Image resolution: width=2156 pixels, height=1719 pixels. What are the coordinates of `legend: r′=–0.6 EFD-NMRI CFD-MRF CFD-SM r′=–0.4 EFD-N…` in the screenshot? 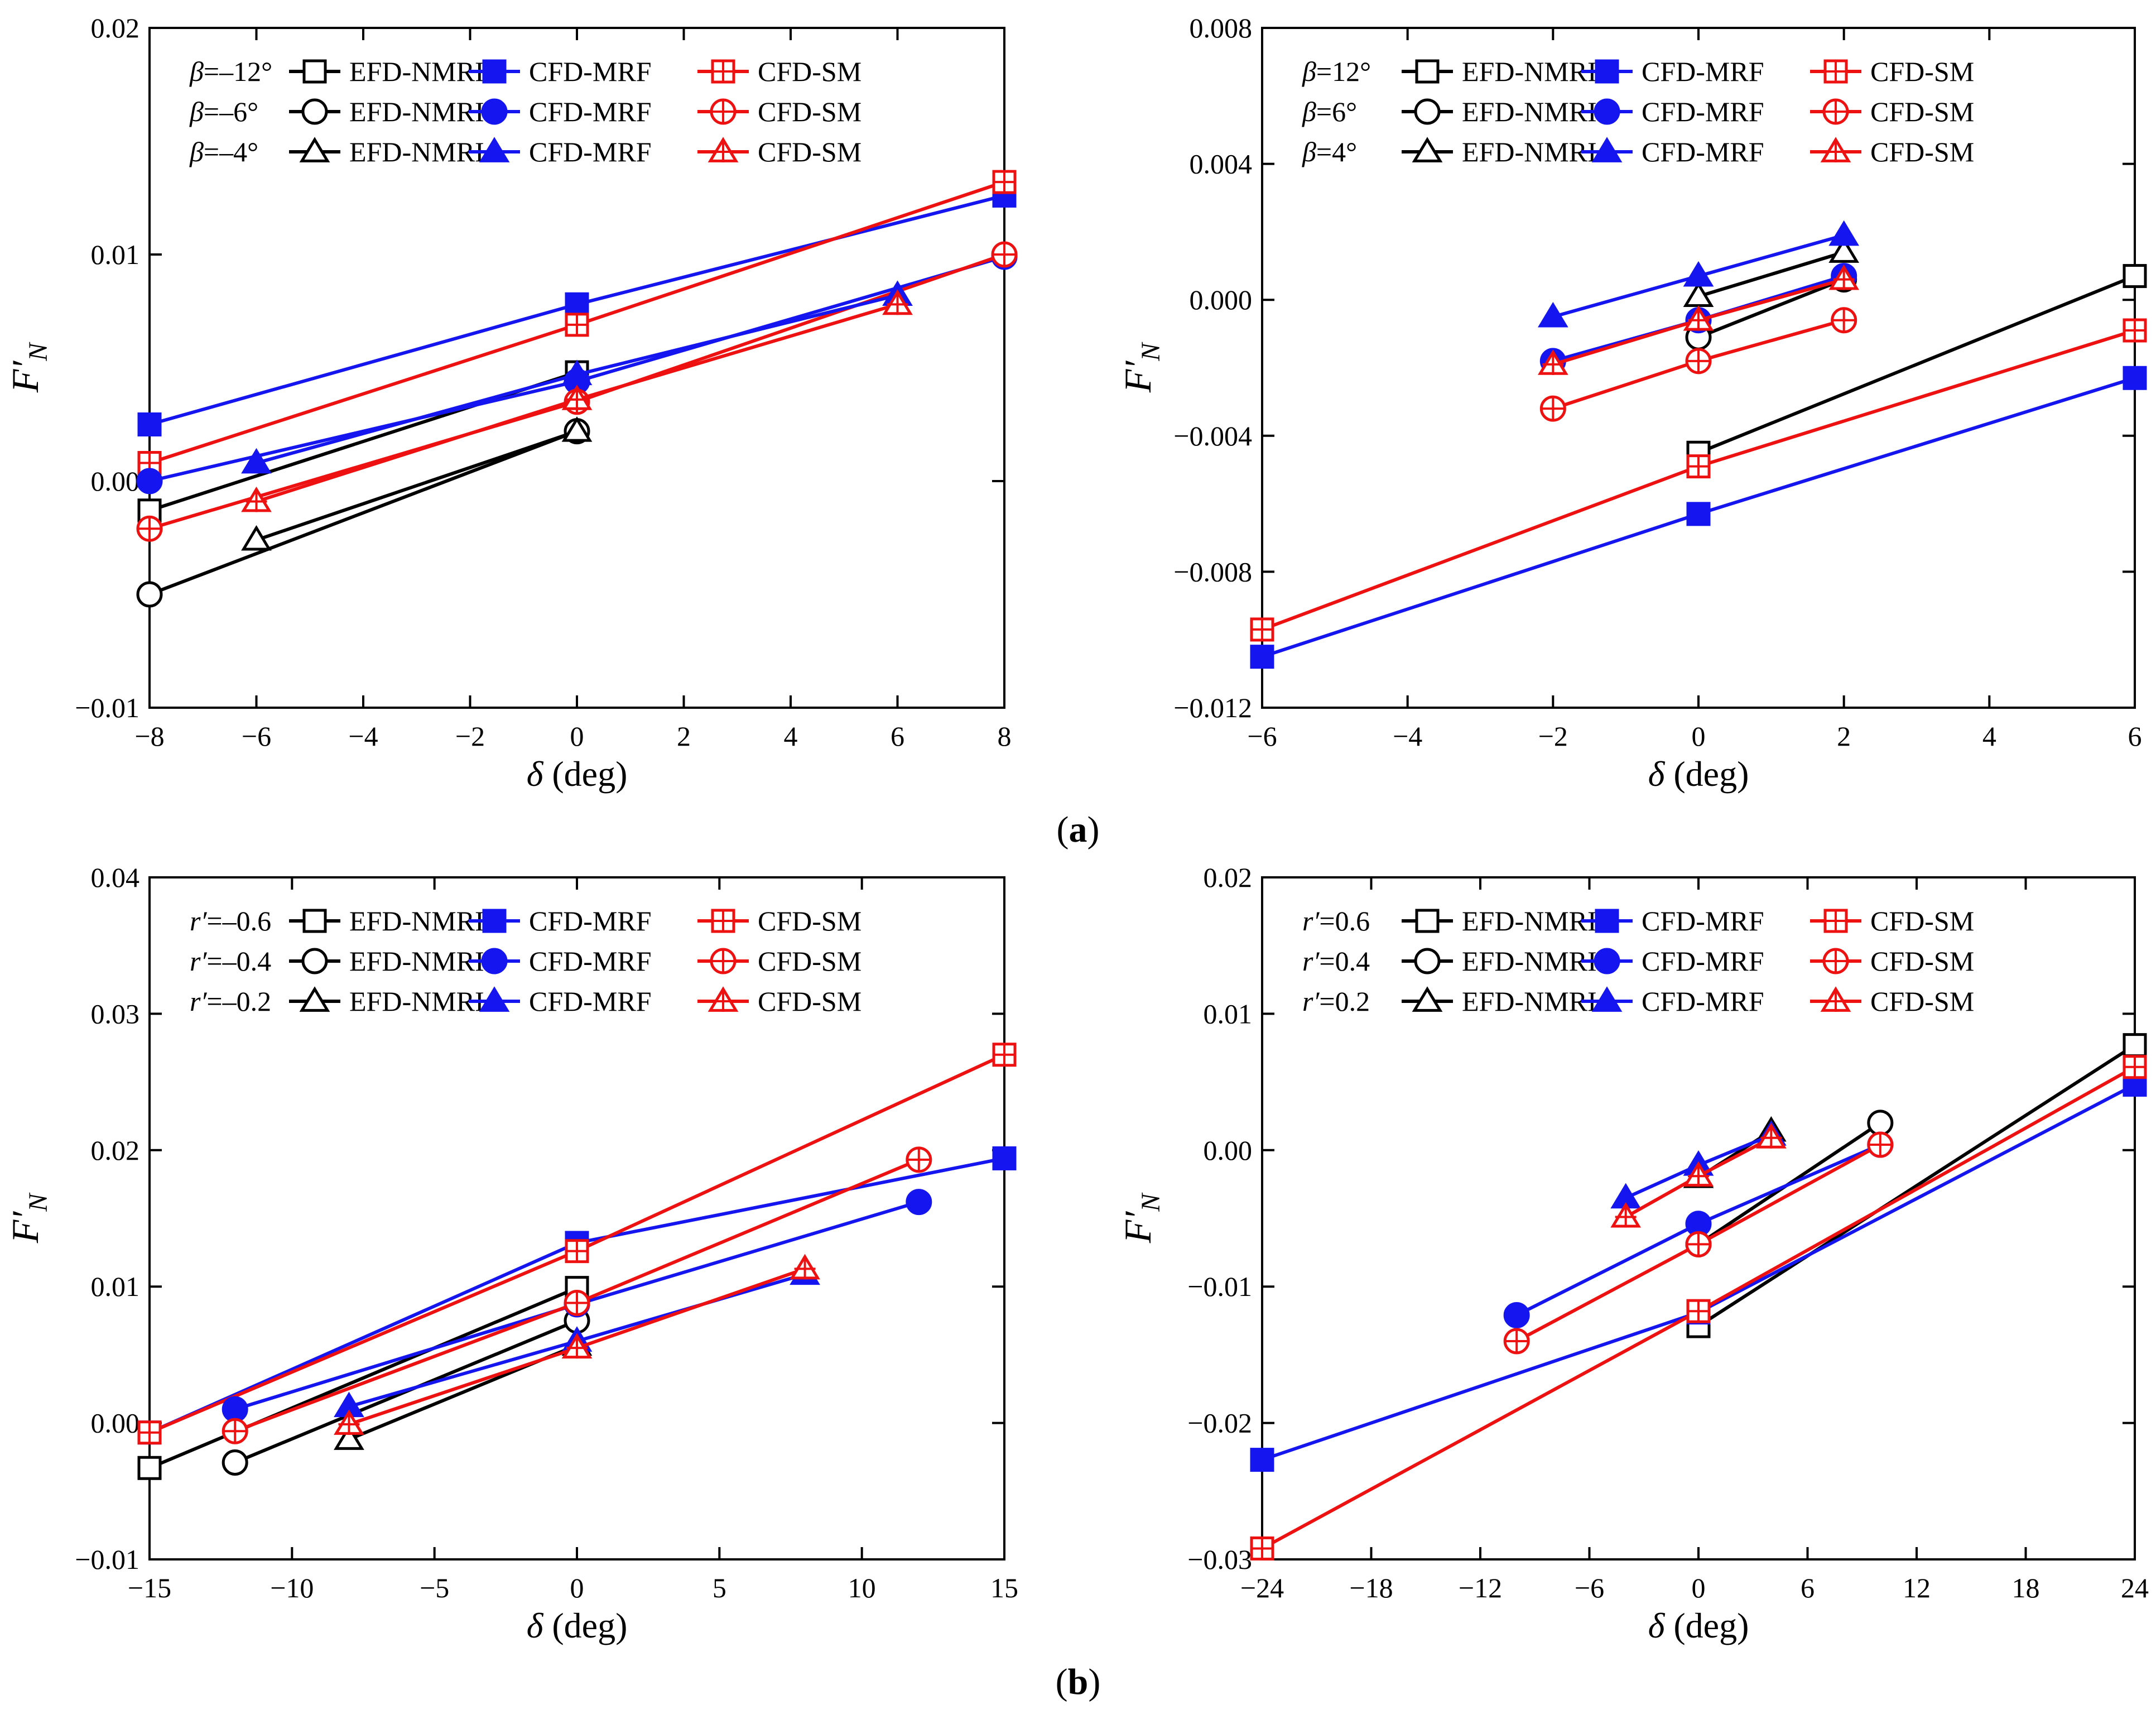 It's located at (526, 961).